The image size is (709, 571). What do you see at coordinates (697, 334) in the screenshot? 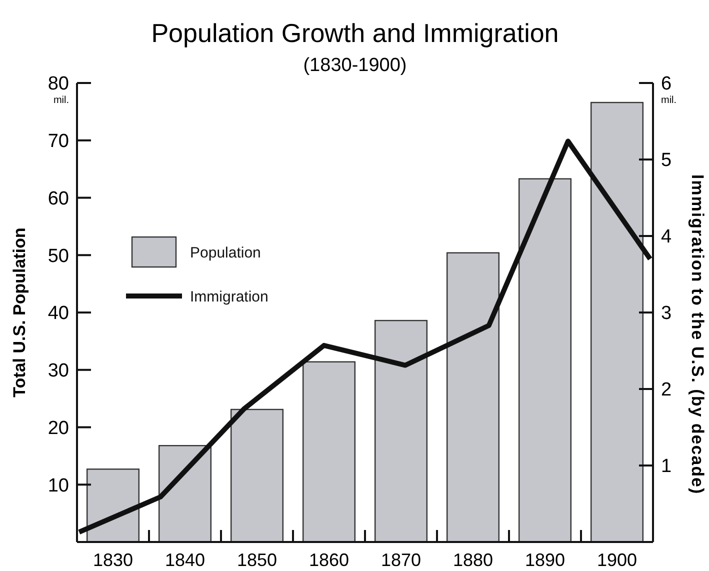
I see `y2-axis-title: Immigration to the U.S. (by decade)` at bounding box center [697, 334].